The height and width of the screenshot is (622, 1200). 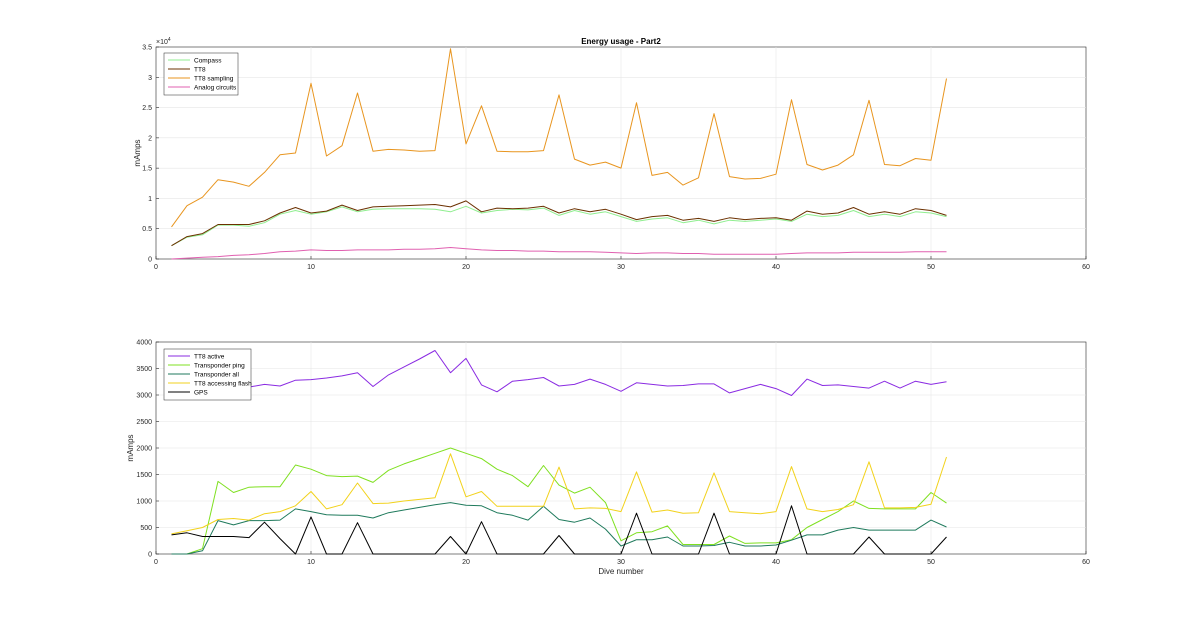 I want to click on legend-label-analog-circuits: Analog circuits, so click(x=215, y=87).